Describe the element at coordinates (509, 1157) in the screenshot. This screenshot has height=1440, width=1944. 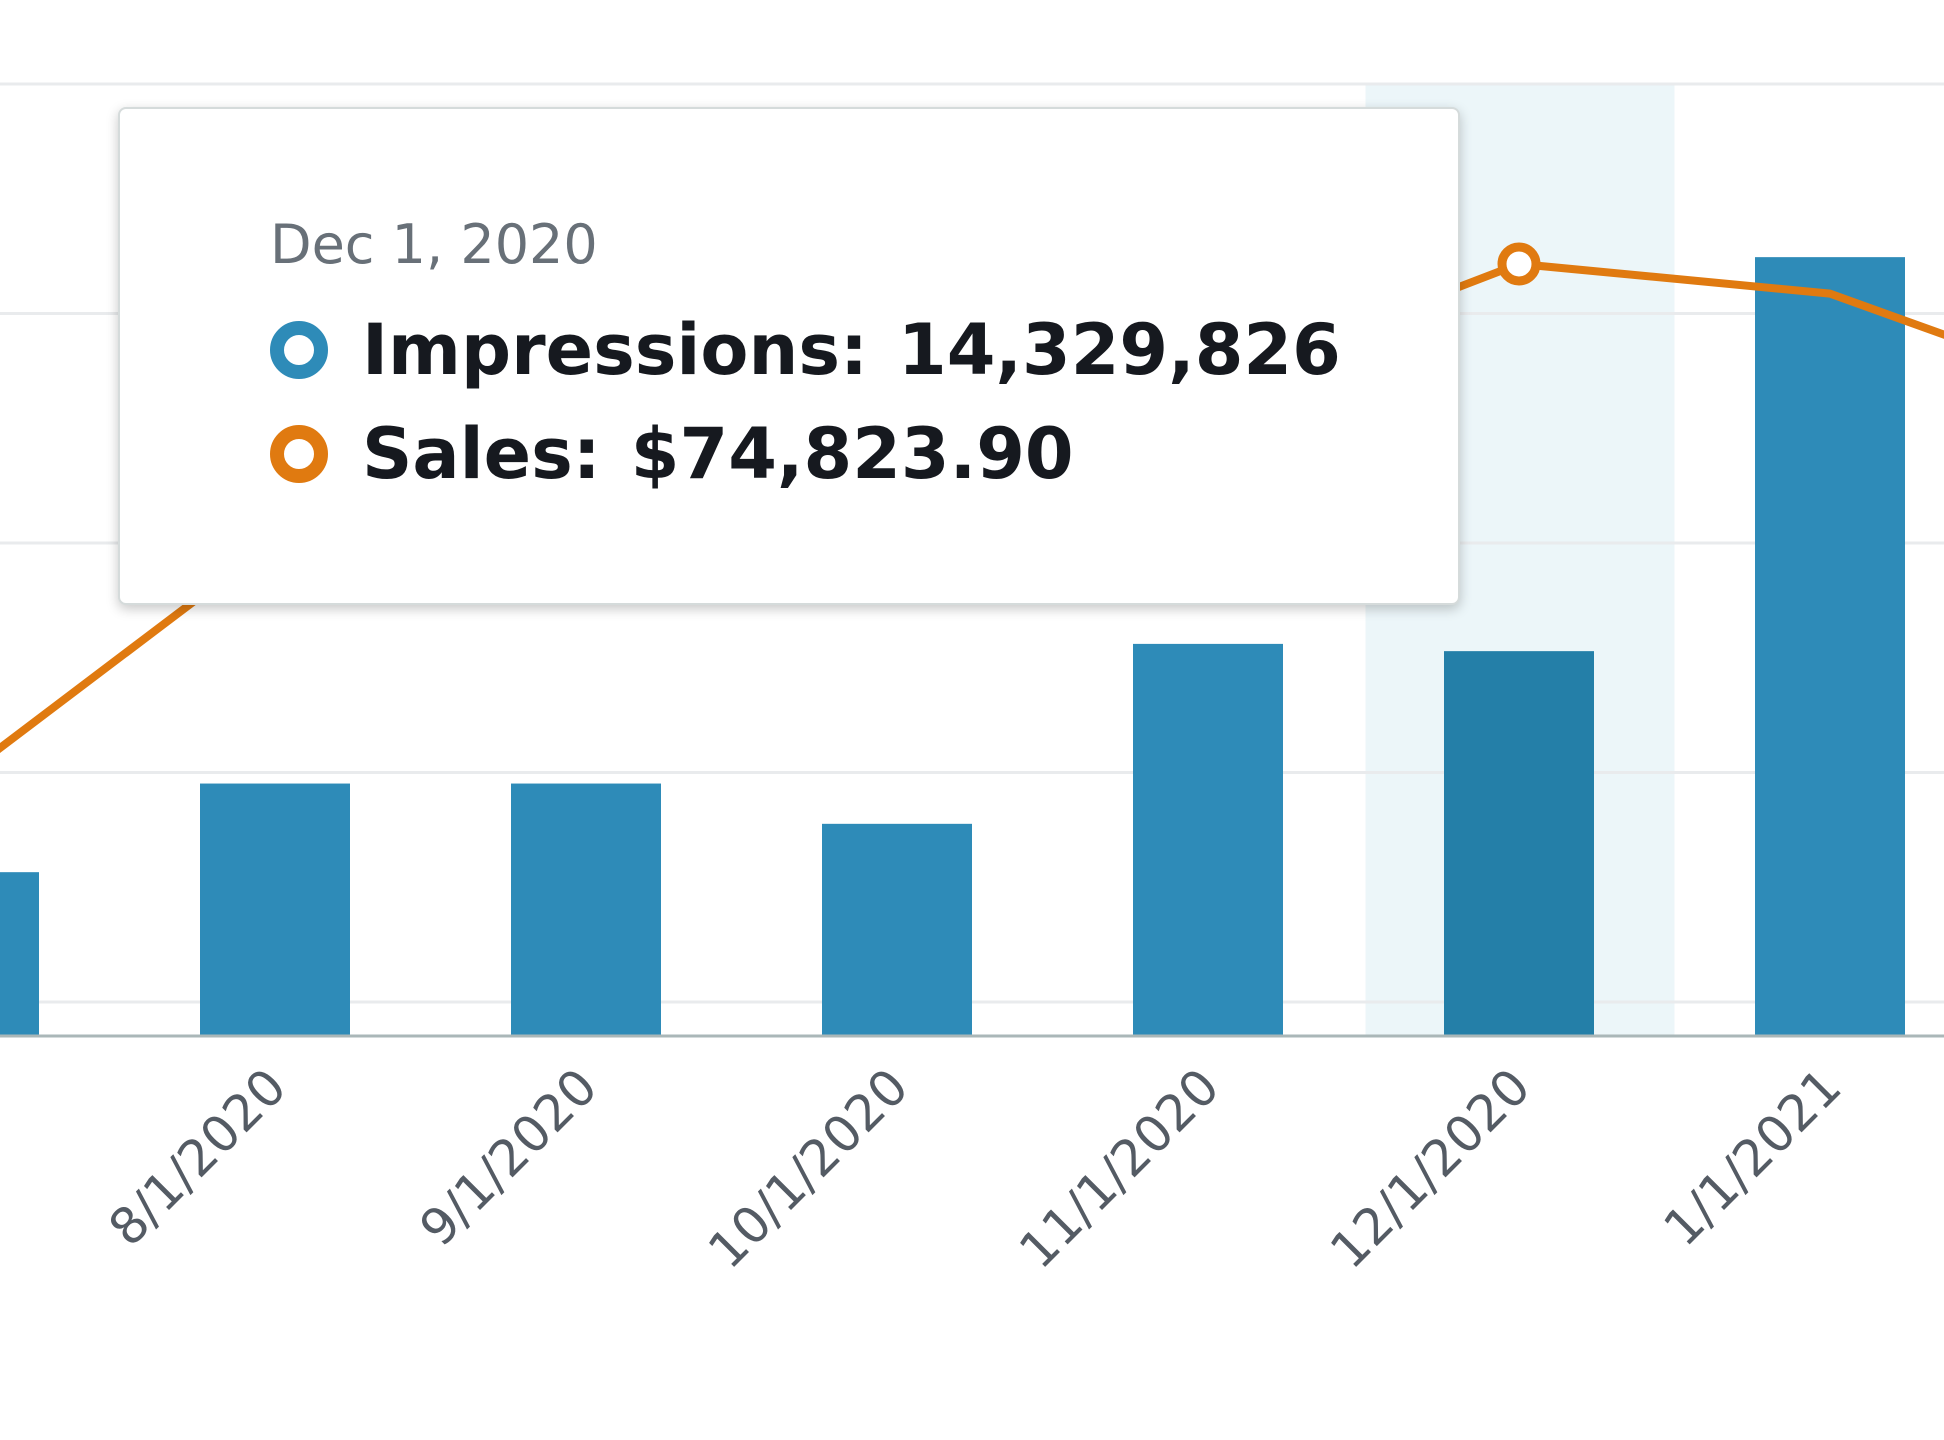
I see `x-tick-label: 9/1/2020` at that location.